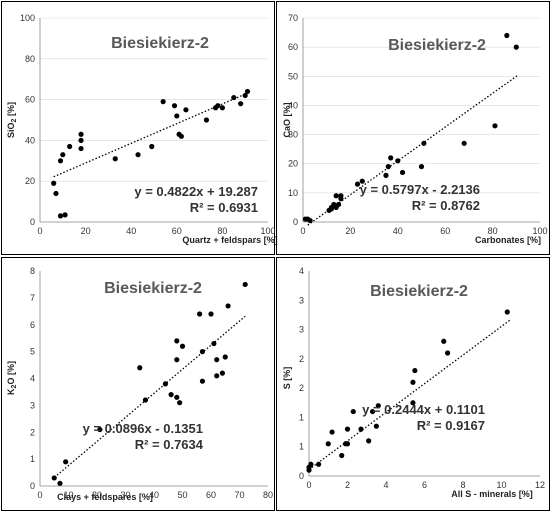  Describe the element at coordinates (540, 485) in the screenshot. I see `x-tick-label: 12` at that location.